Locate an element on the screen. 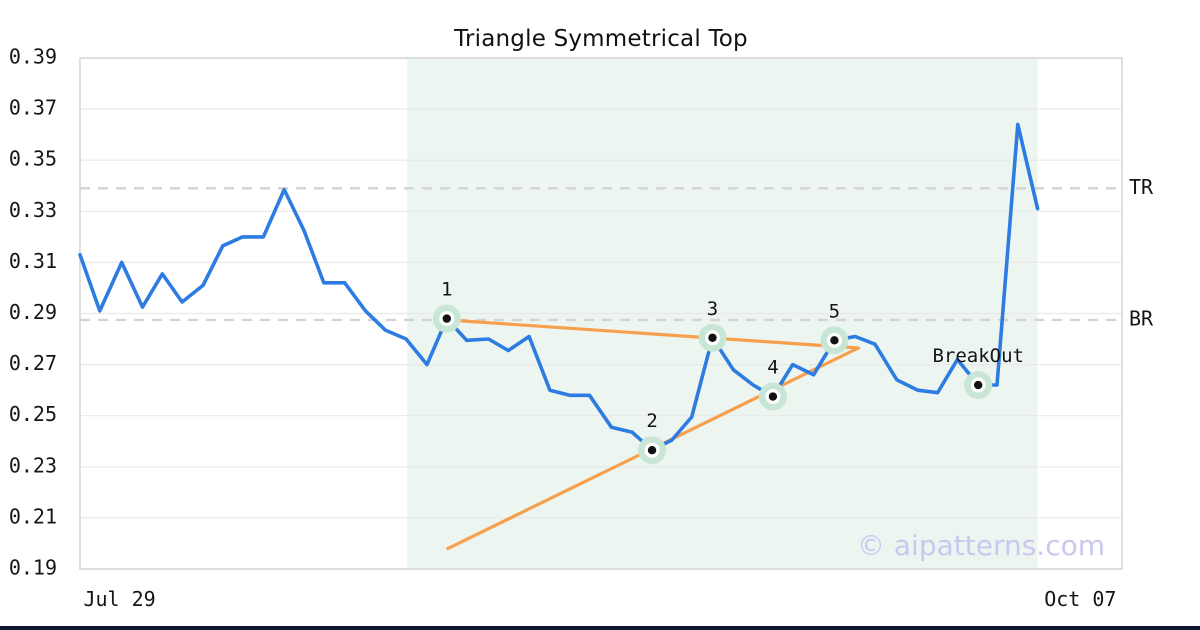 The width and height of the screenshot is (1200, 630). y-tick-label: 0.23 is located at coordinates (33, 465).